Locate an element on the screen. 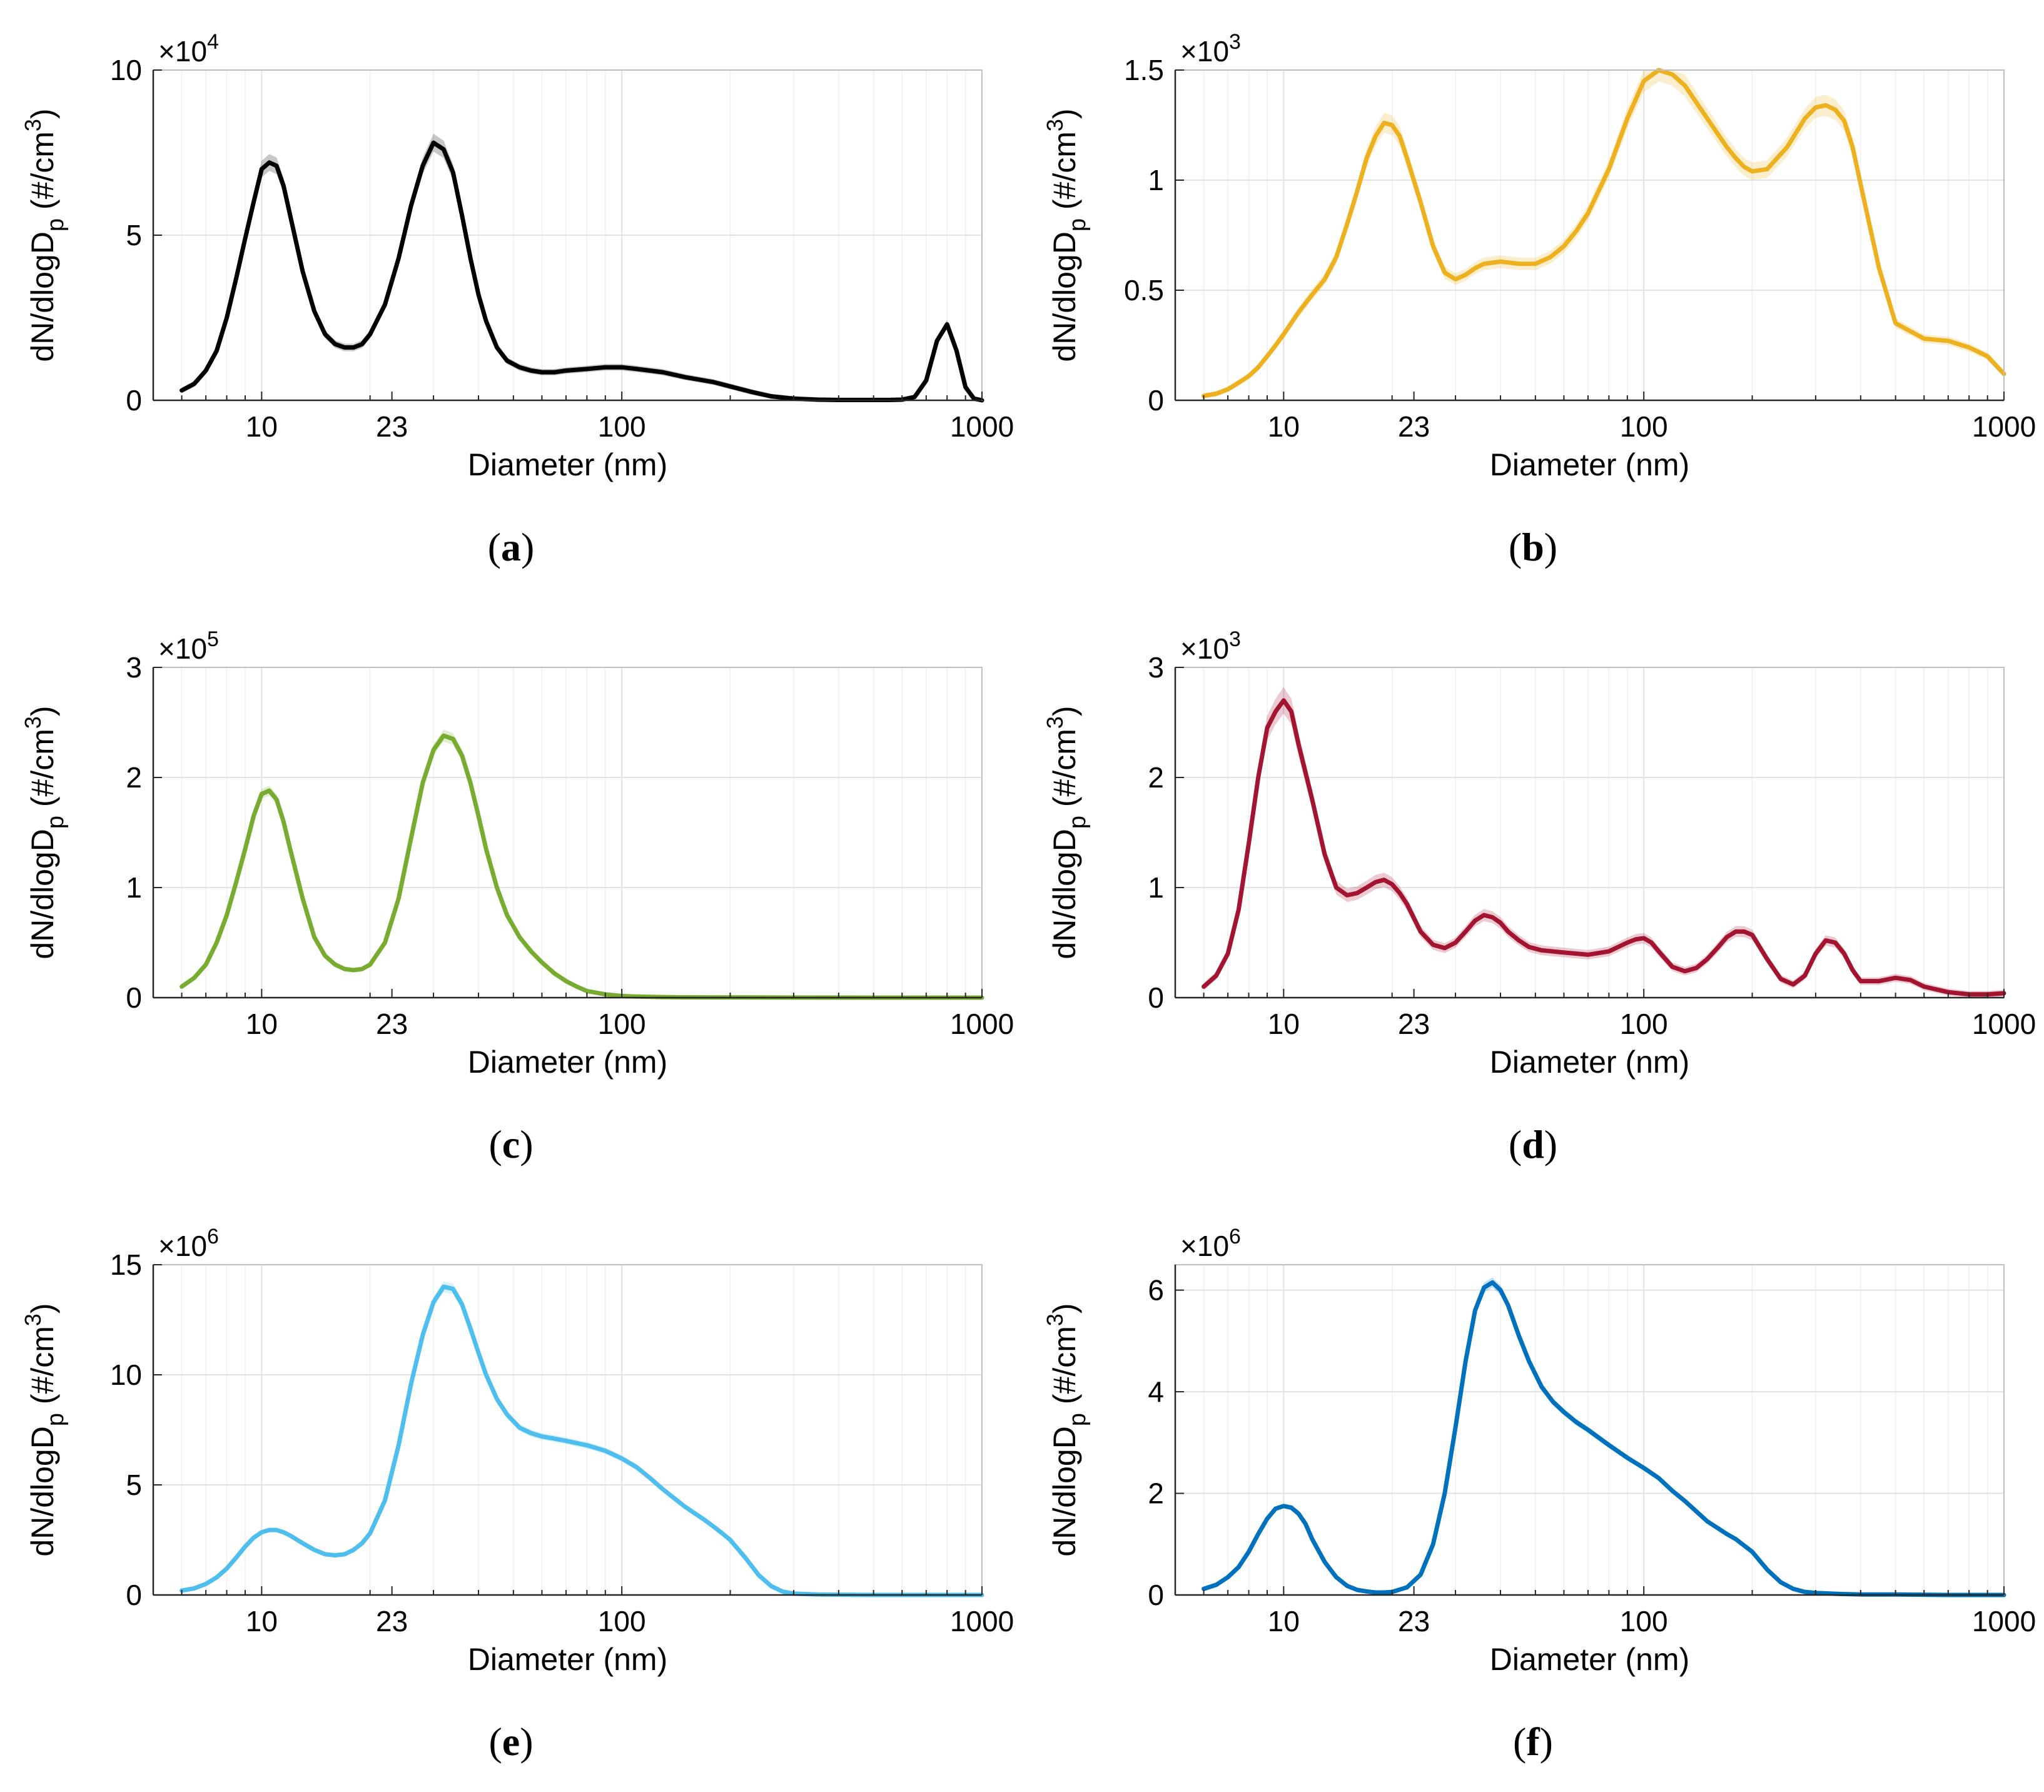  caption-d: (d) is located at coordinates (1533, 1144).